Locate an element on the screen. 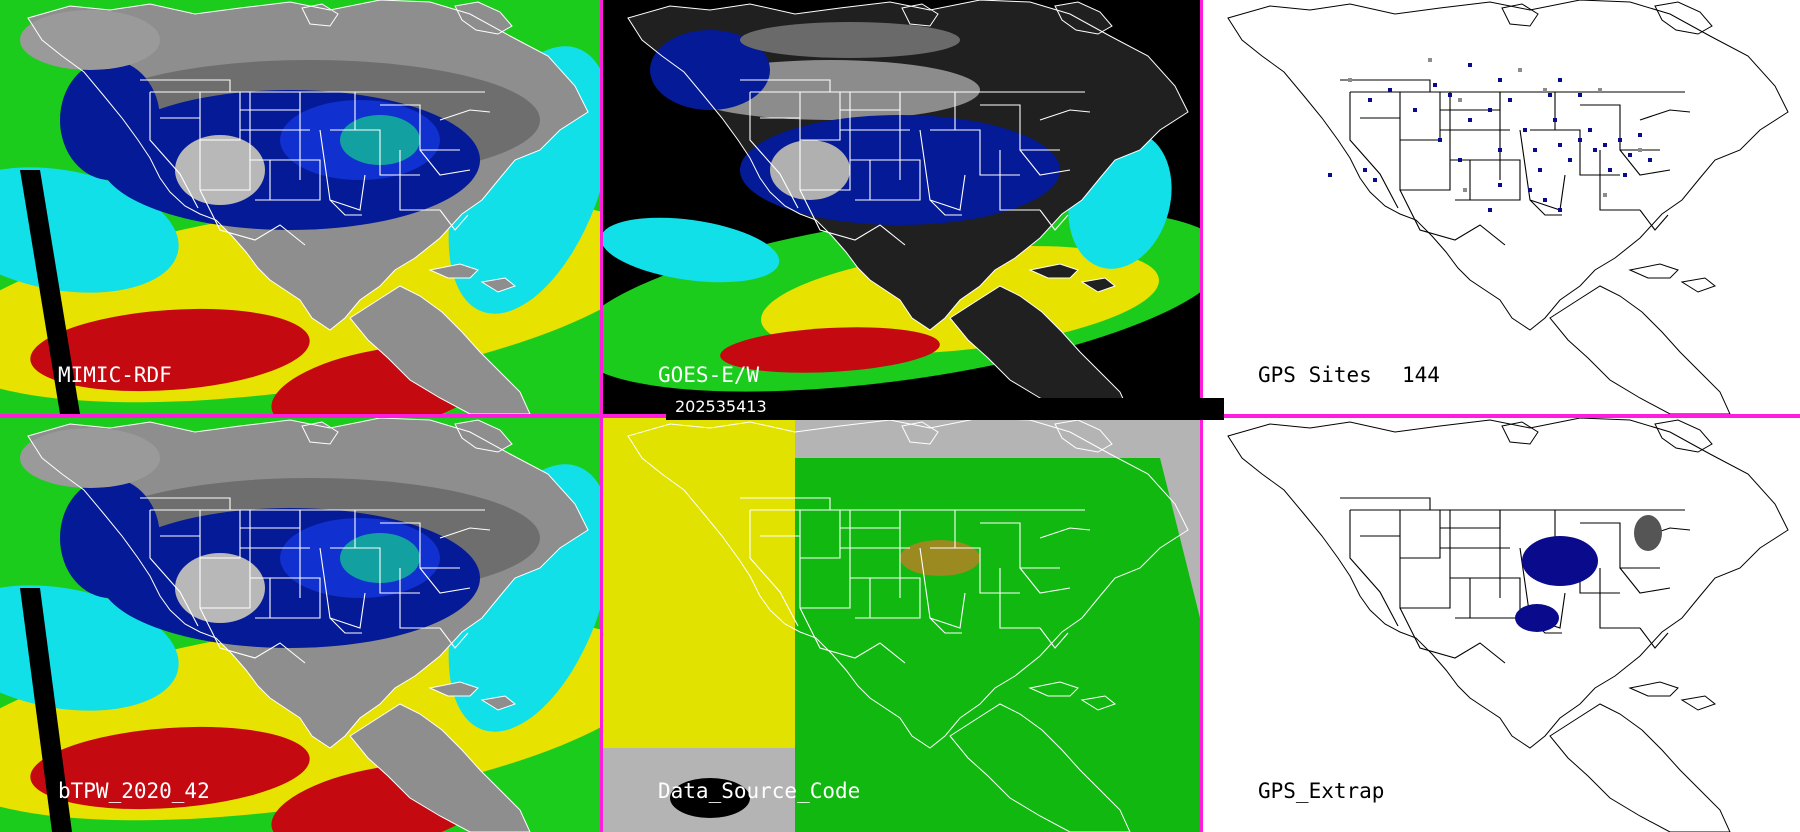 The height and width of the screenshot is (832, 1800). panel-label-data-source: Data_Source_Code is located at coordinates (759, 791).